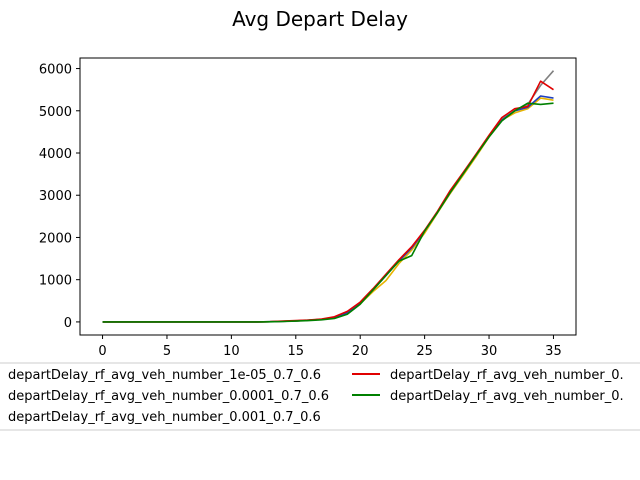 The width and height of the screenshot is (640, 480). I want to click on legend-box, so click(320, 396).